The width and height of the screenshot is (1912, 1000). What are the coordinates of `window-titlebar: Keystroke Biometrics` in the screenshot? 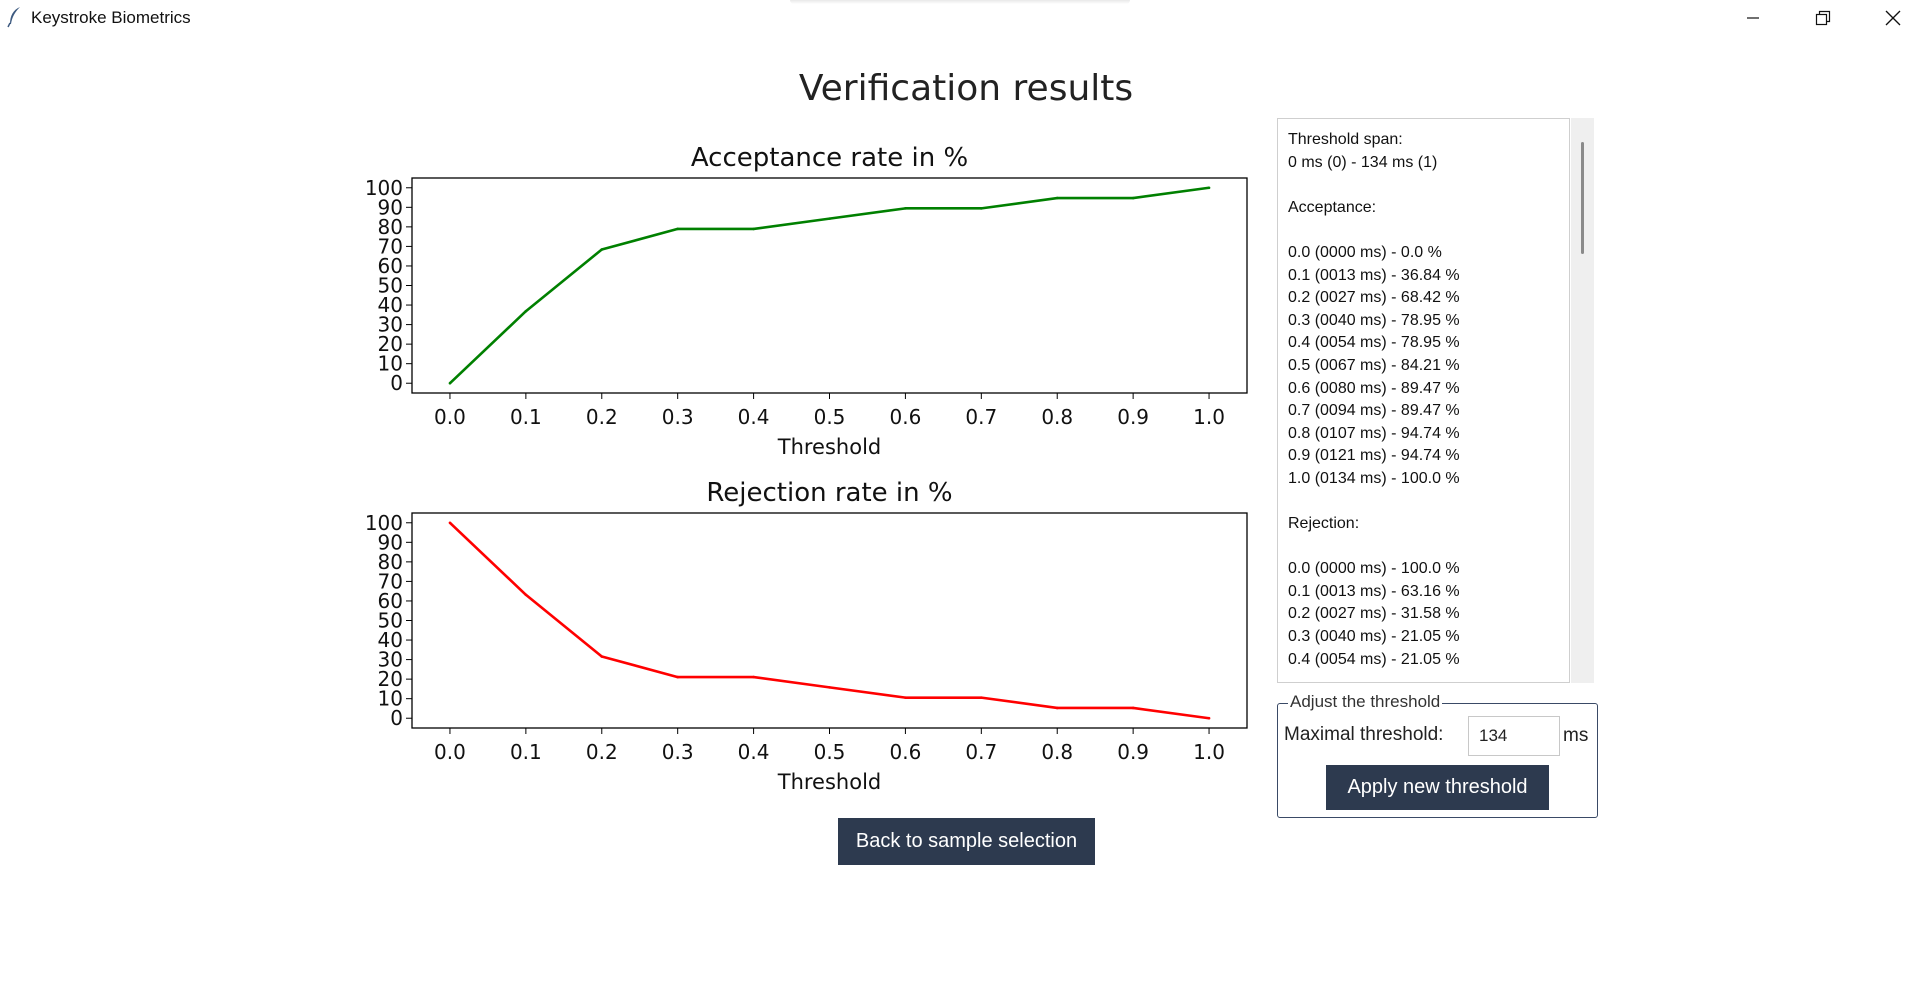 It's located at (956, 18).